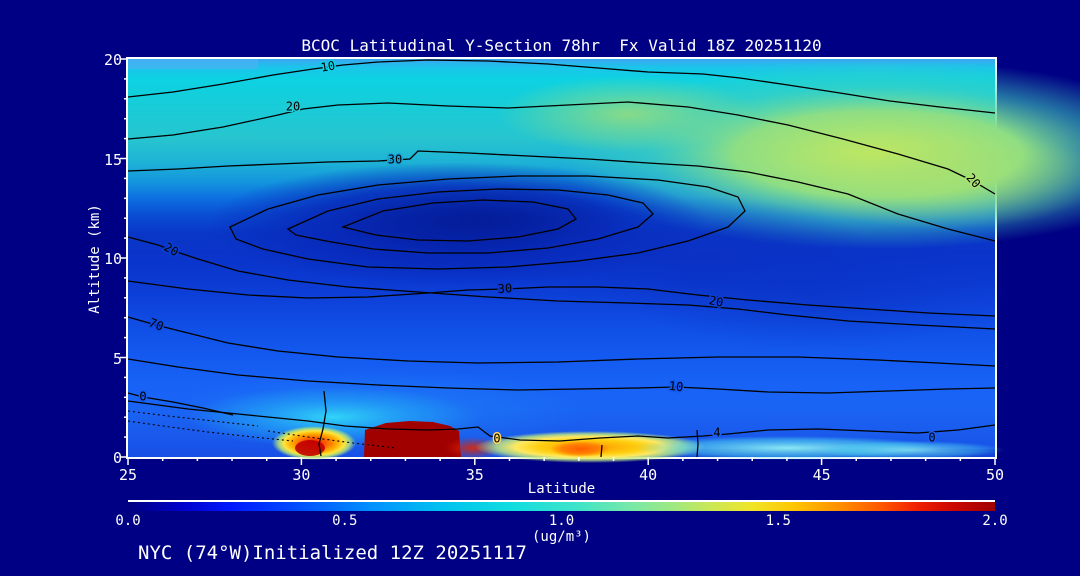 The image size is (1080, 576). I want to click on colorbar-tick-label: 0.0, so click(128, 521).